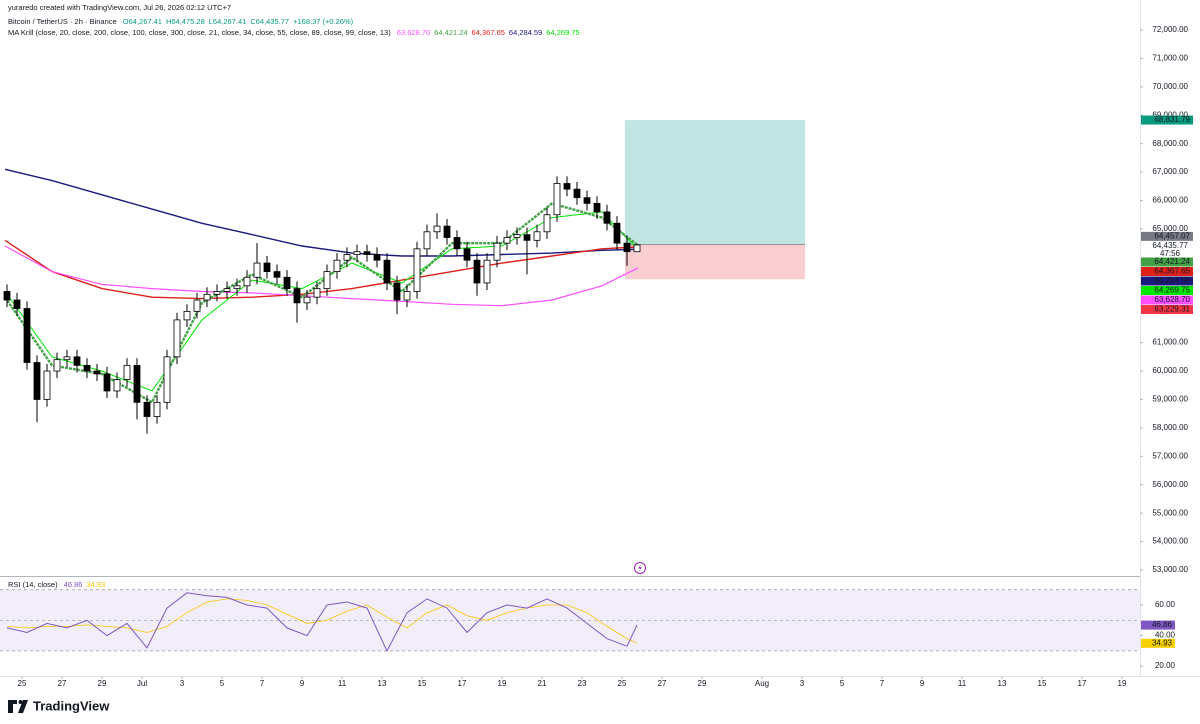  What do you see at coordinates (87, 584) in the screenshot?
I see `rsi-values: 46.86 34.93` at bounding box center [87, 584].